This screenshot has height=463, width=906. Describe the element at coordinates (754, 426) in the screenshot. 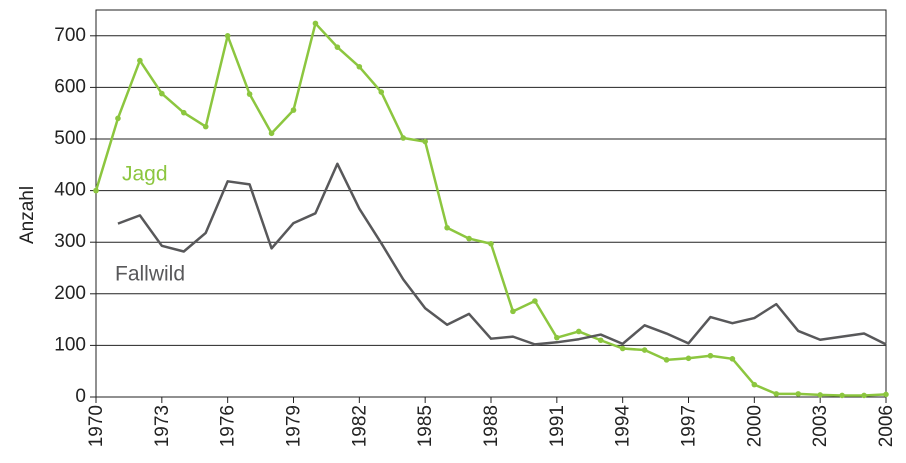

I see `x-tick-label: 2000` at that location.